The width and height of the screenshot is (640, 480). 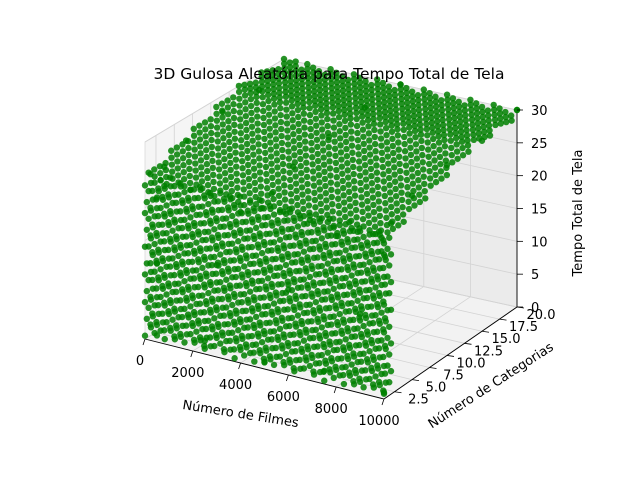 What do you see at coordinates (578, 214) in the screenshot?
I see `z-axis-label: Tempo Total de Tela` at bounding box center [578, 214].